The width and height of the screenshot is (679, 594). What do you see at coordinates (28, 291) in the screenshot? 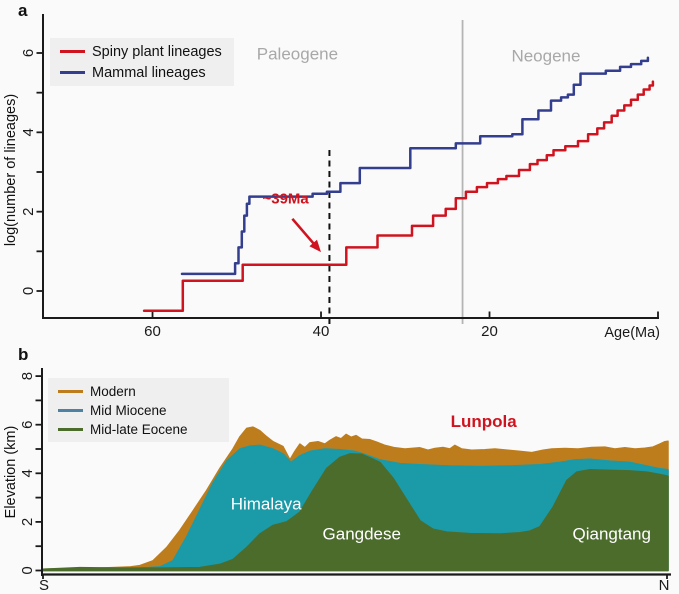
I see `panel-a-y-tick-label: 0` at bounding box center [28, 291].